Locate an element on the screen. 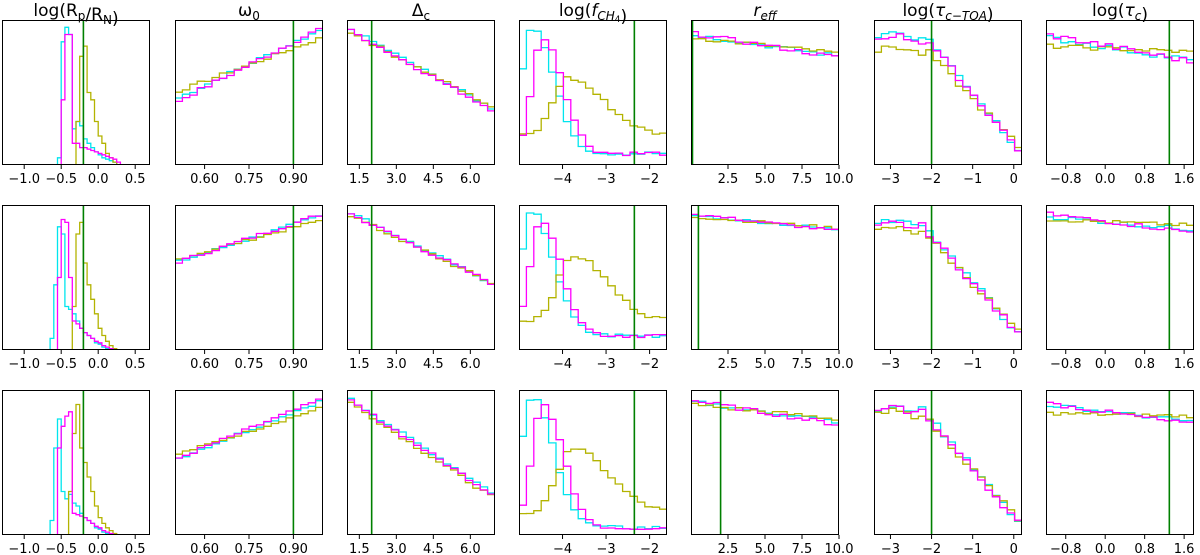  column-title-logtauctoa: log(τc−TOA) is located at coordinates (947, 13).